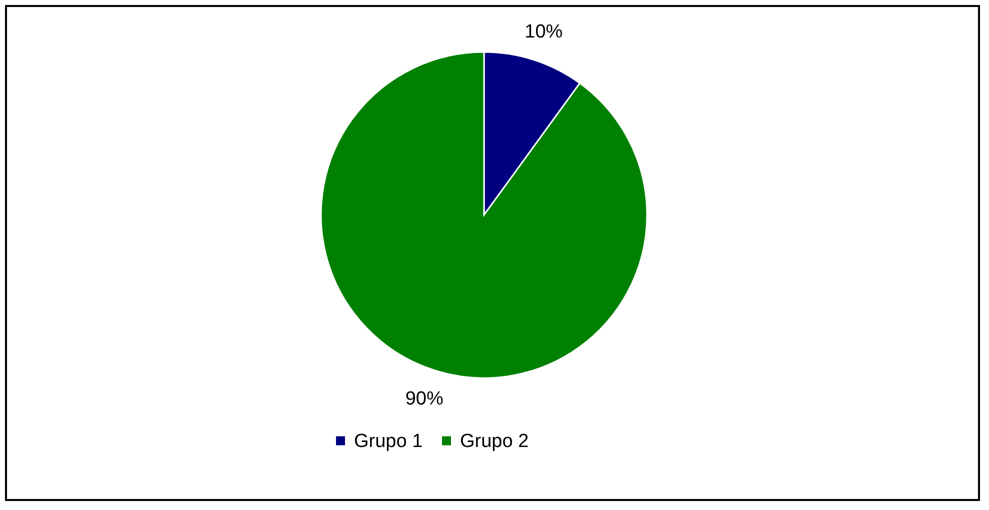  Describe the element at coordinates (494, 441) in the screenshot. I see `legend-label: Grupo 2` at that location.